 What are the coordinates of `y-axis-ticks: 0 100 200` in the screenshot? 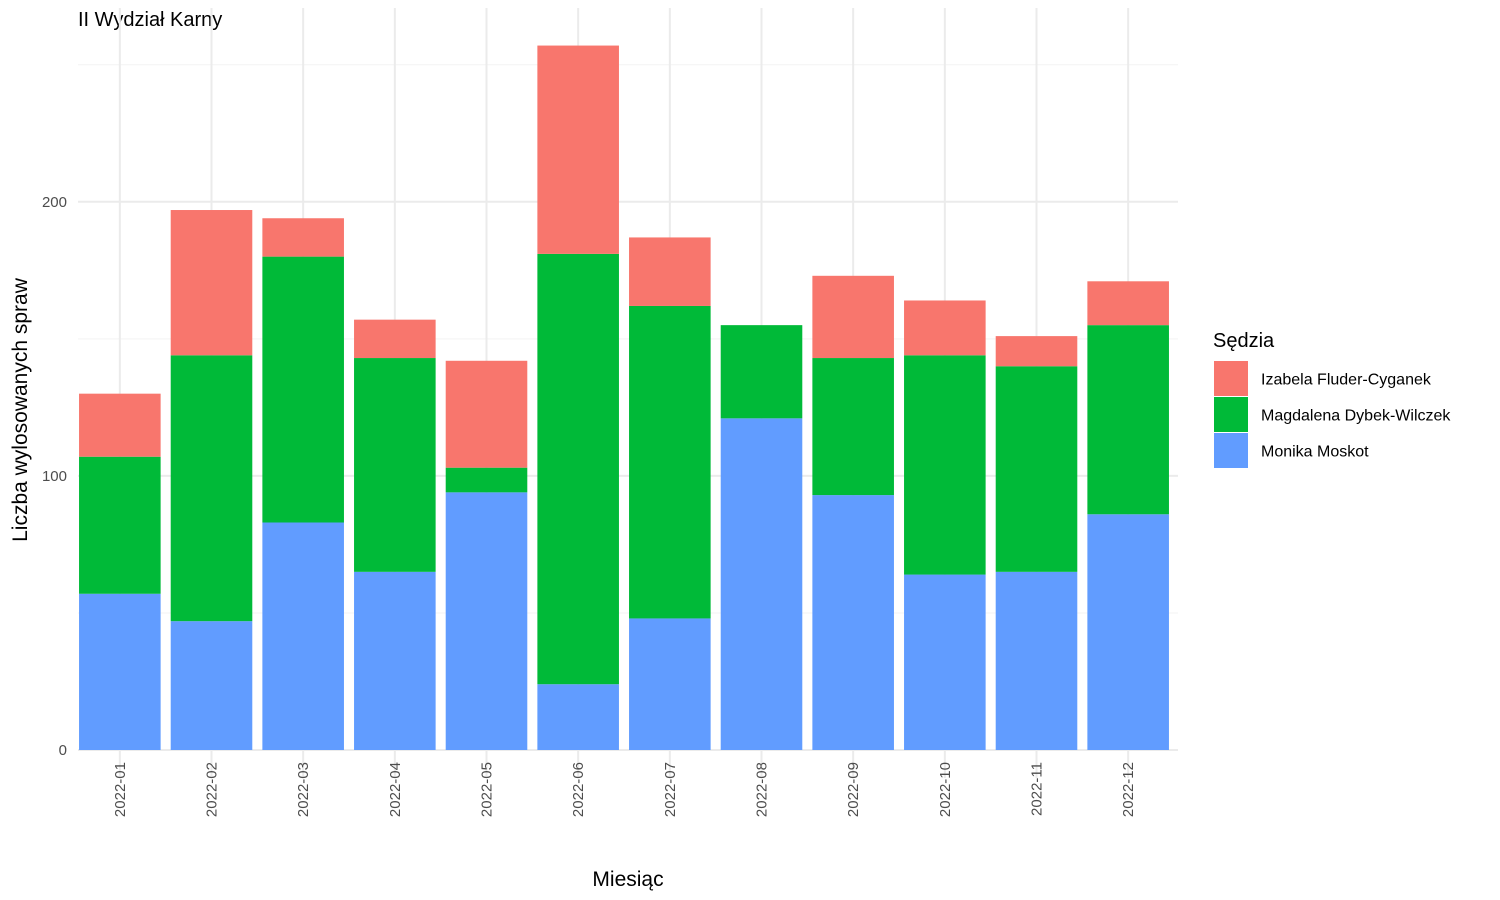 It's located at (54, 476).